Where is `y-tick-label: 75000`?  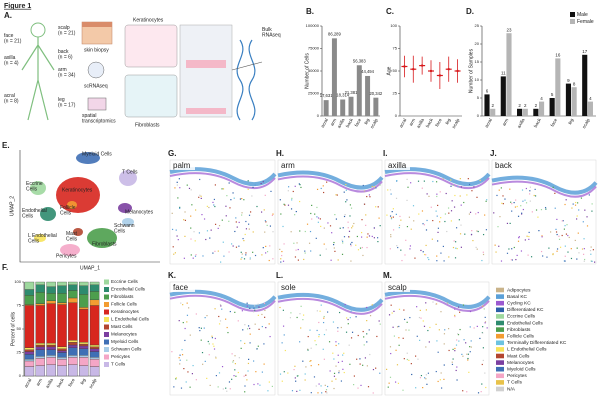 y-tick-label: 75000 is located at coordinates (314, 48).